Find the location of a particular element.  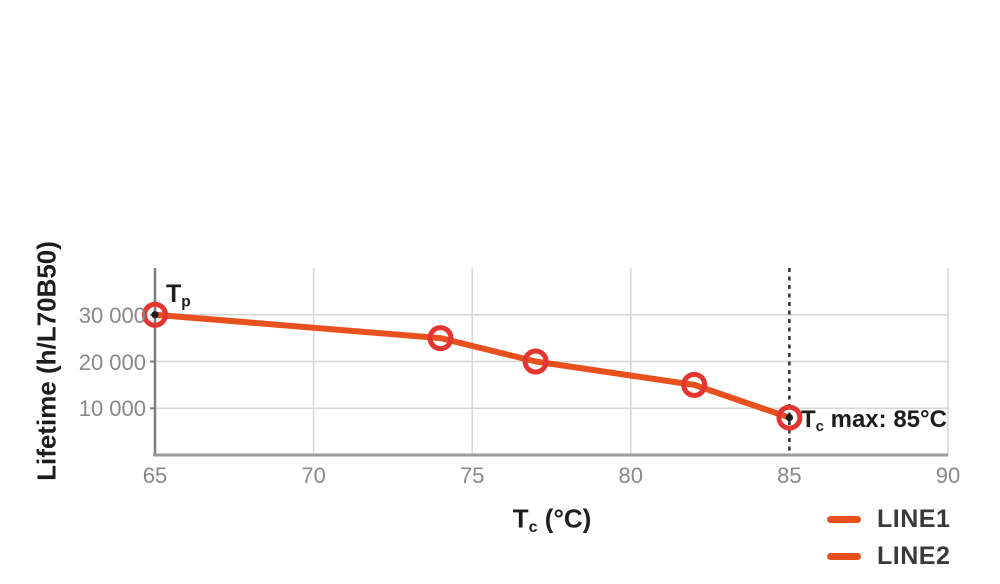

x-axis-title-subscript: c is located at coordinates (533, 526).